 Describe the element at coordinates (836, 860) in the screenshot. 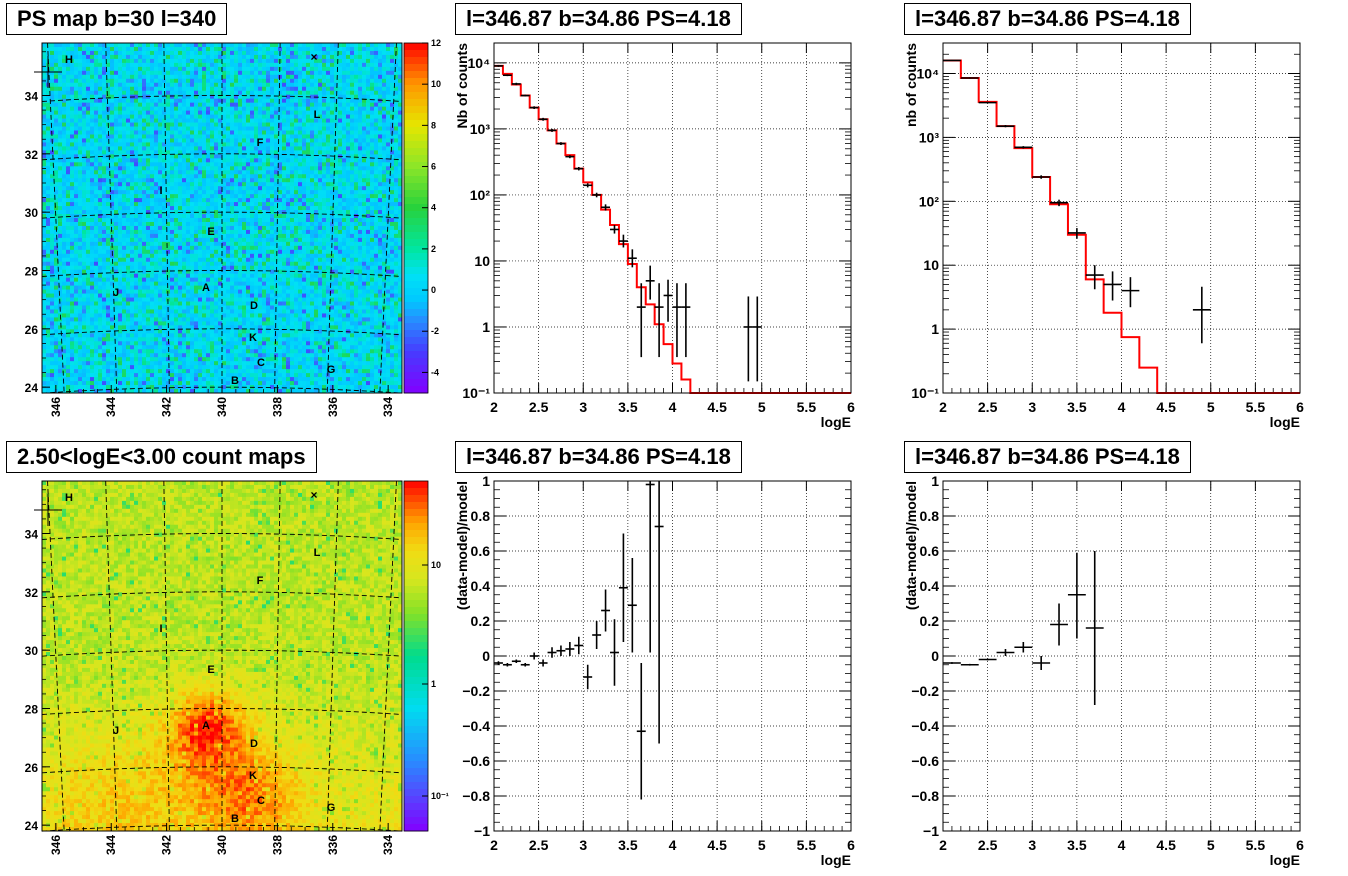

I see `x-axis-label: logE` at that location.